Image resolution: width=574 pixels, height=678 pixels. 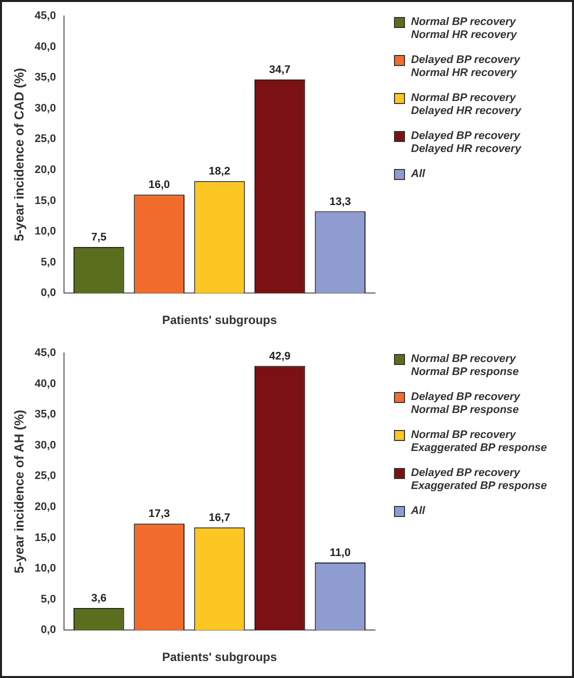 I want to click on legend-label: Normal BP recovery Delayed HR recovery, so click(x=466, y=105).